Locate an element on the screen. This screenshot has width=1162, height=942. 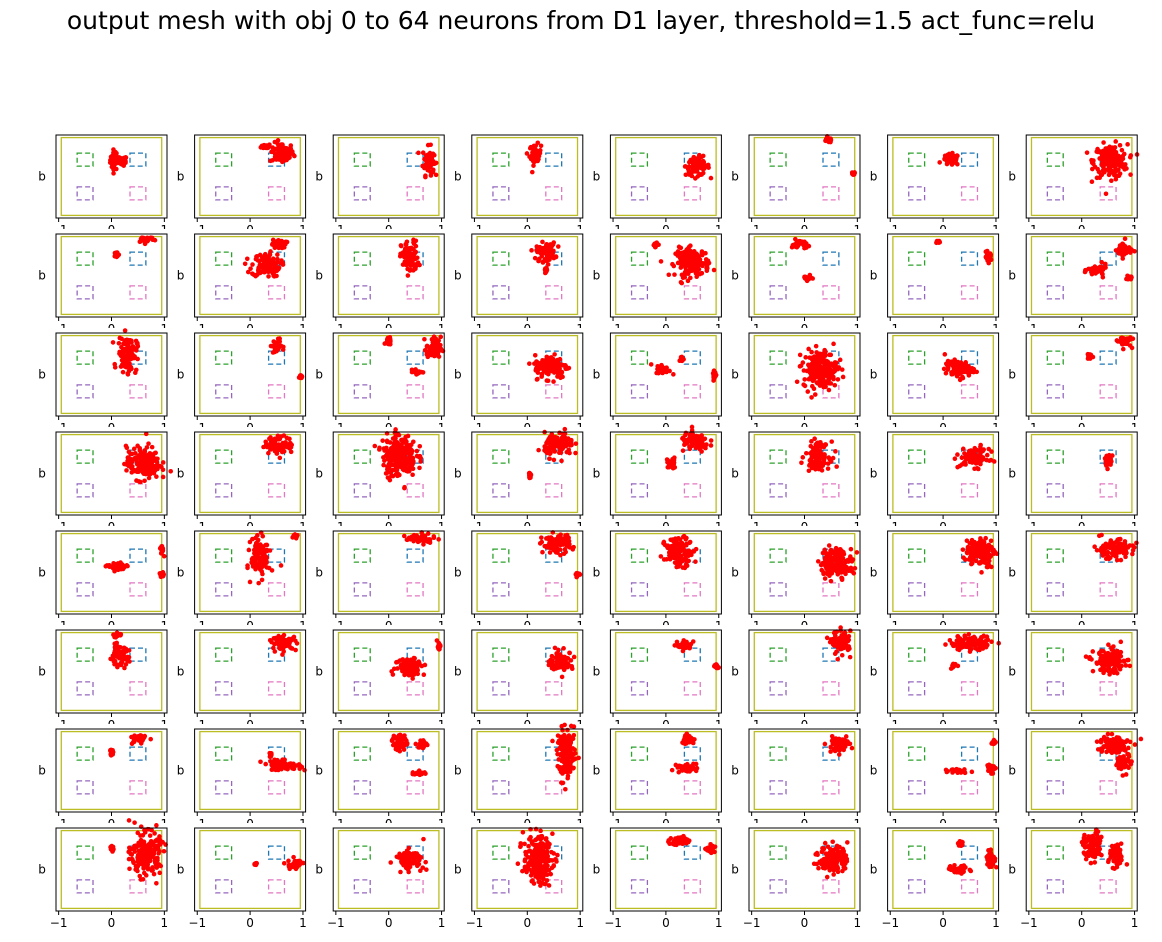
panel-1: b−101 is located at coordinates (245, 185).